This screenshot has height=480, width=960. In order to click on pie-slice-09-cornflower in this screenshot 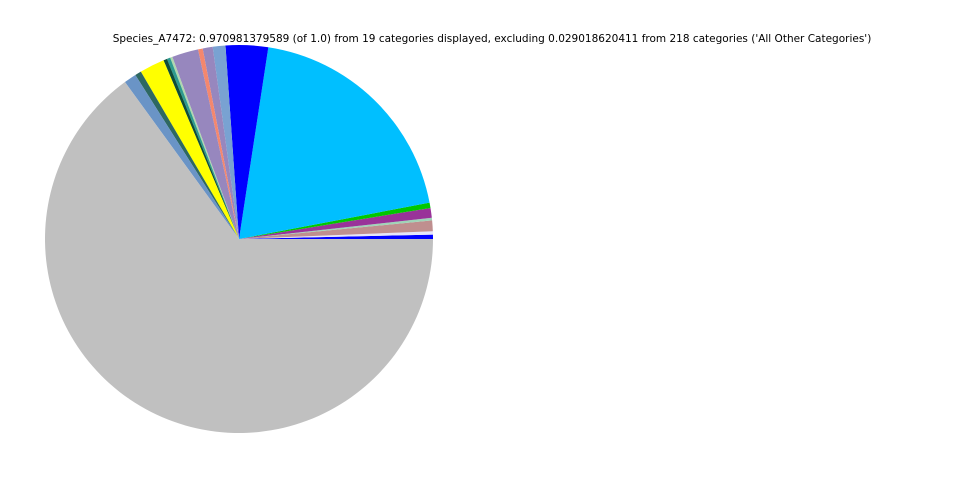, I will do `click(225, 142)`.